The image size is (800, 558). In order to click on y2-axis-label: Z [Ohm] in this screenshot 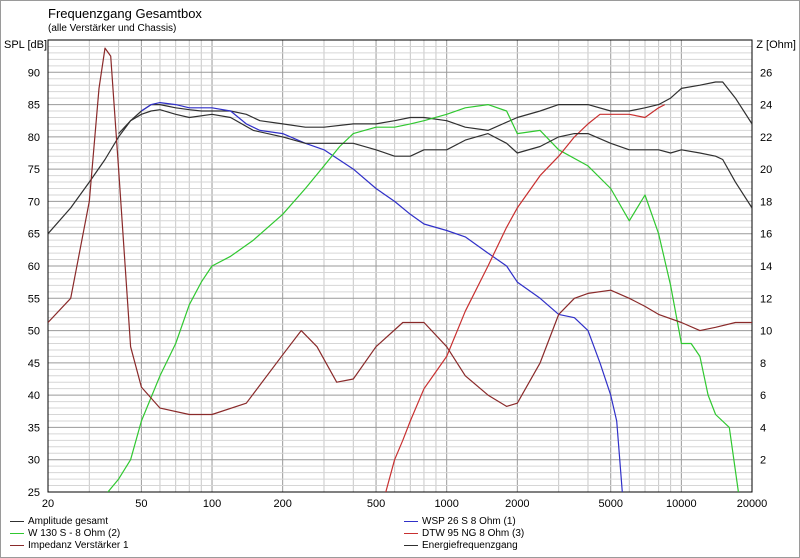, I will do `click(776, 45)`.